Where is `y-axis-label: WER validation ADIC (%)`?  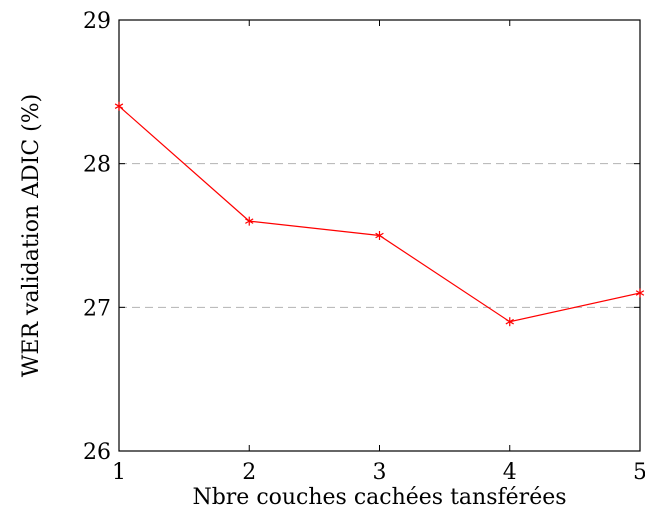 y-axis-label: WER validation ADIC (%) is located at coordinates (31, 235).